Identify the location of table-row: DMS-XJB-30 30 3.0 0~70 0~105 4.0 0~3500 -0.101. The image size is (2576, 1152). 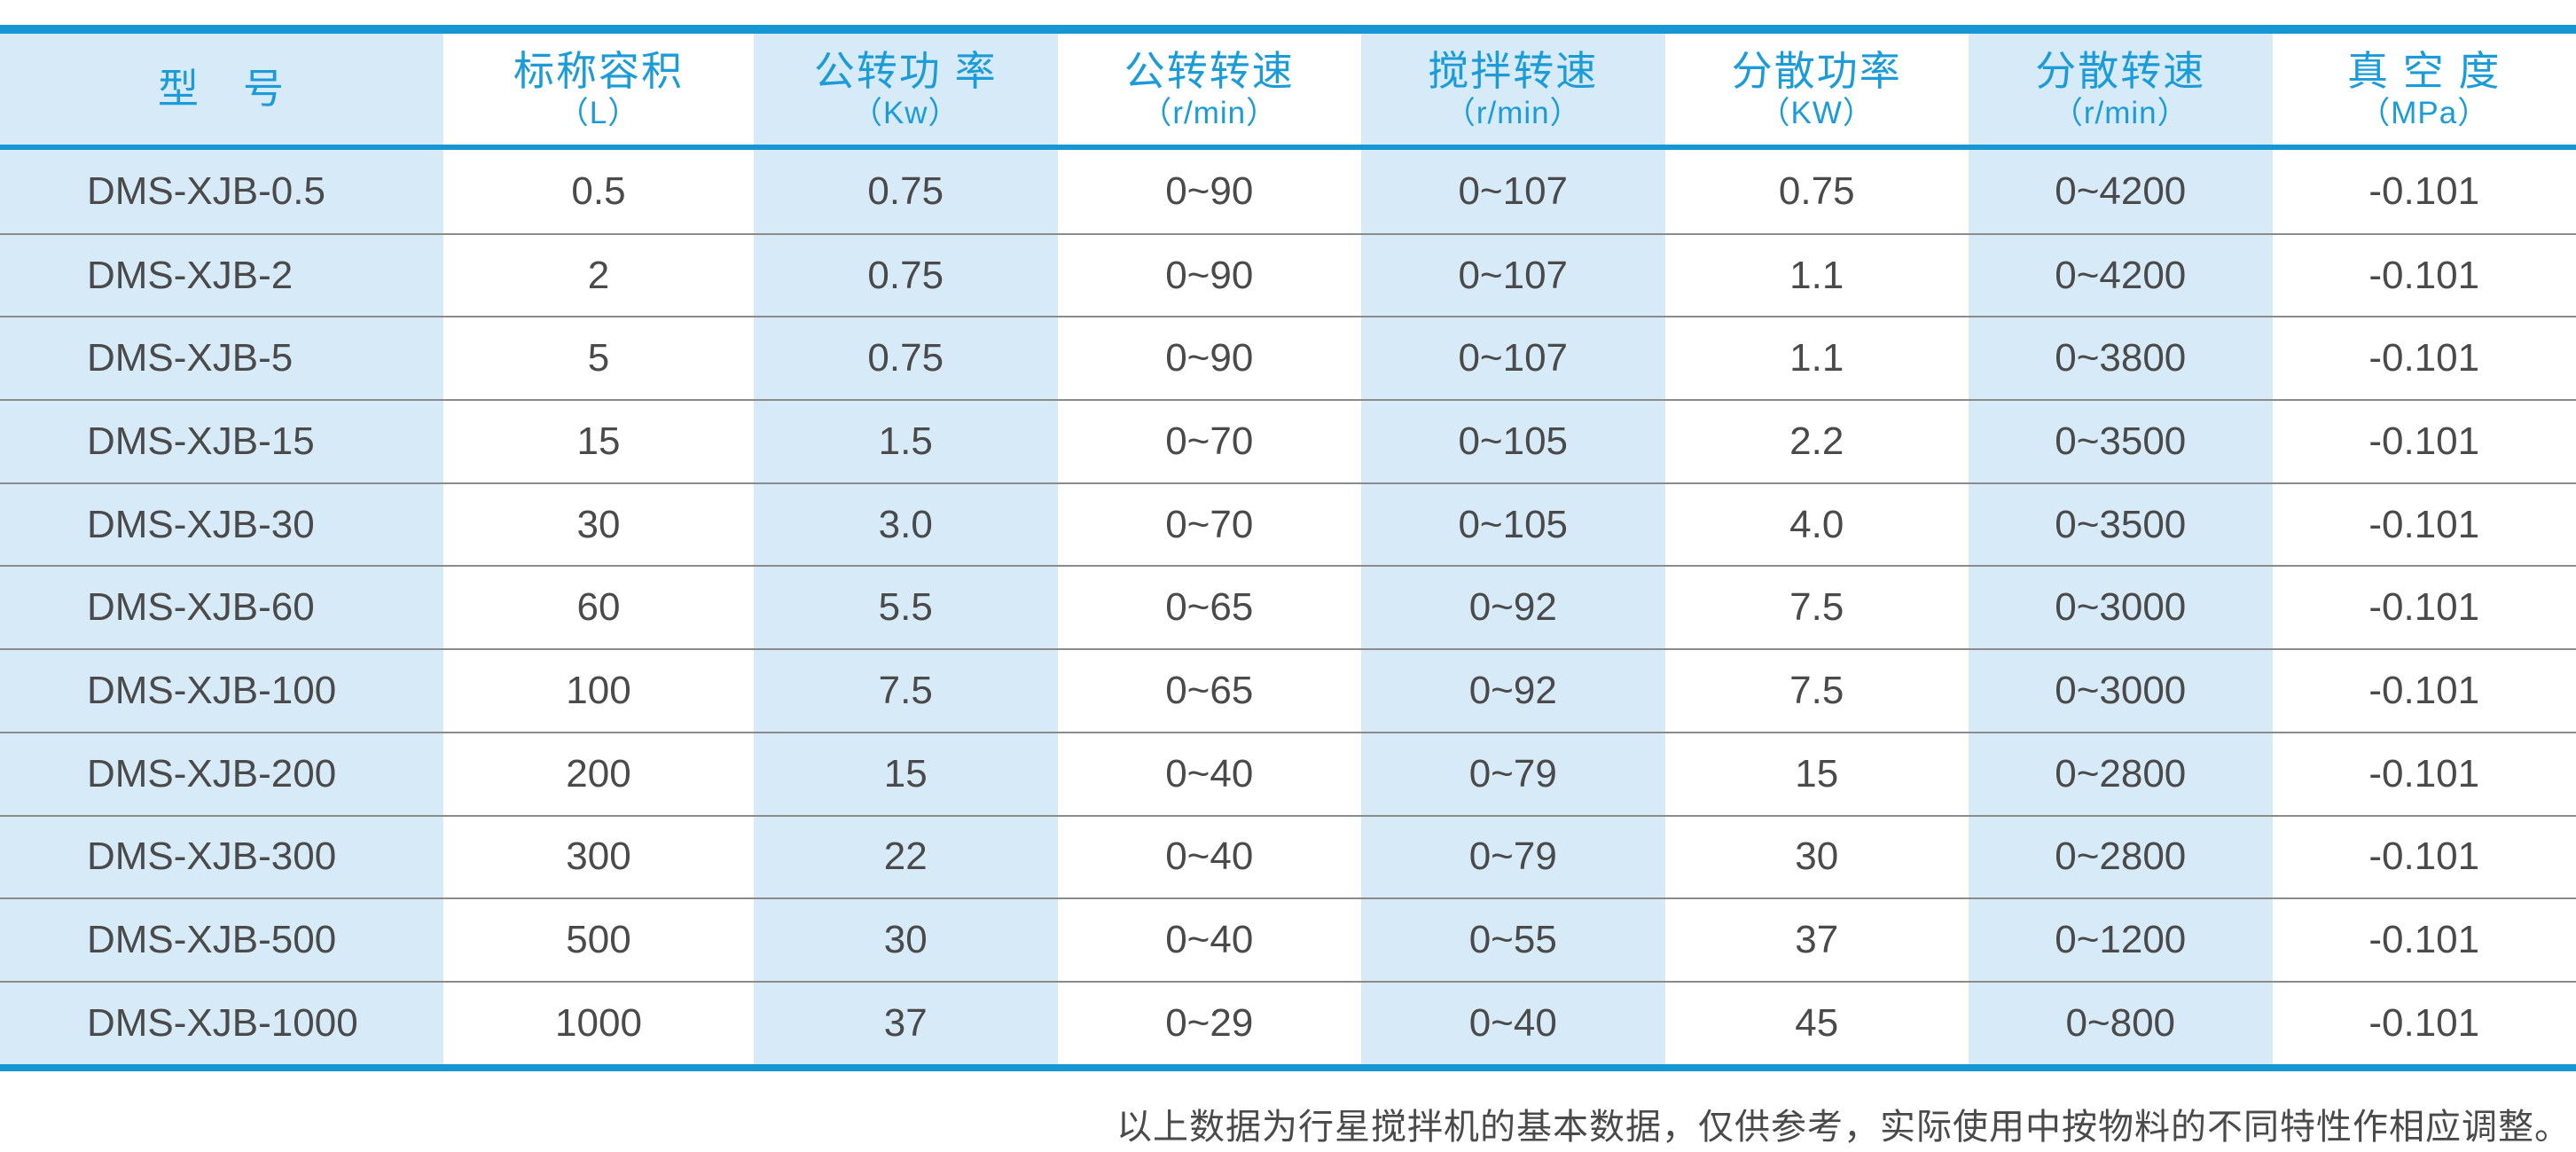
(1288, 524).